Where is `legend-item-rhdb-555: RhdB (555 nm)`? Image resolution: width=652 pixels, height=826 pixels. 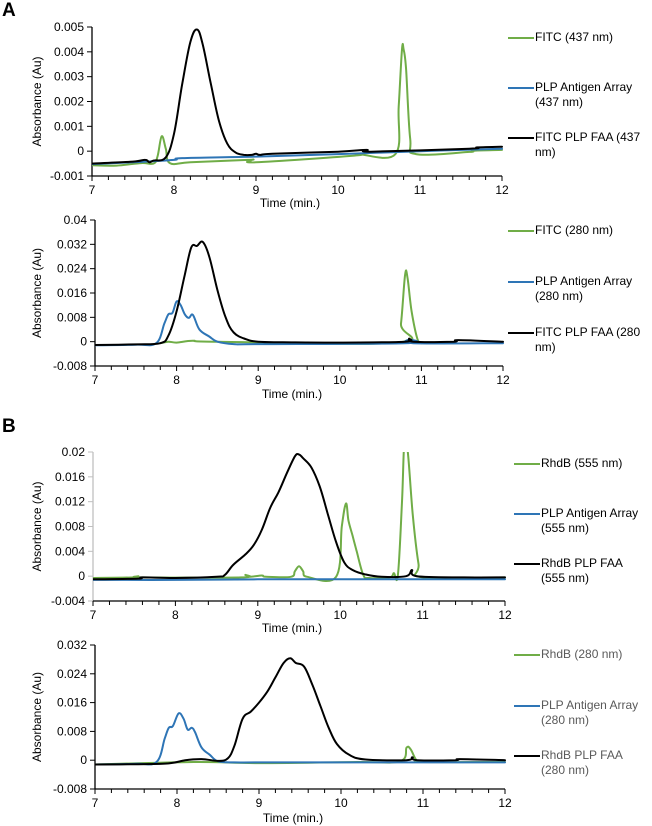 legend-item-rhdb-555: RhdB (555 nm) is located at coordinates (580, 463).